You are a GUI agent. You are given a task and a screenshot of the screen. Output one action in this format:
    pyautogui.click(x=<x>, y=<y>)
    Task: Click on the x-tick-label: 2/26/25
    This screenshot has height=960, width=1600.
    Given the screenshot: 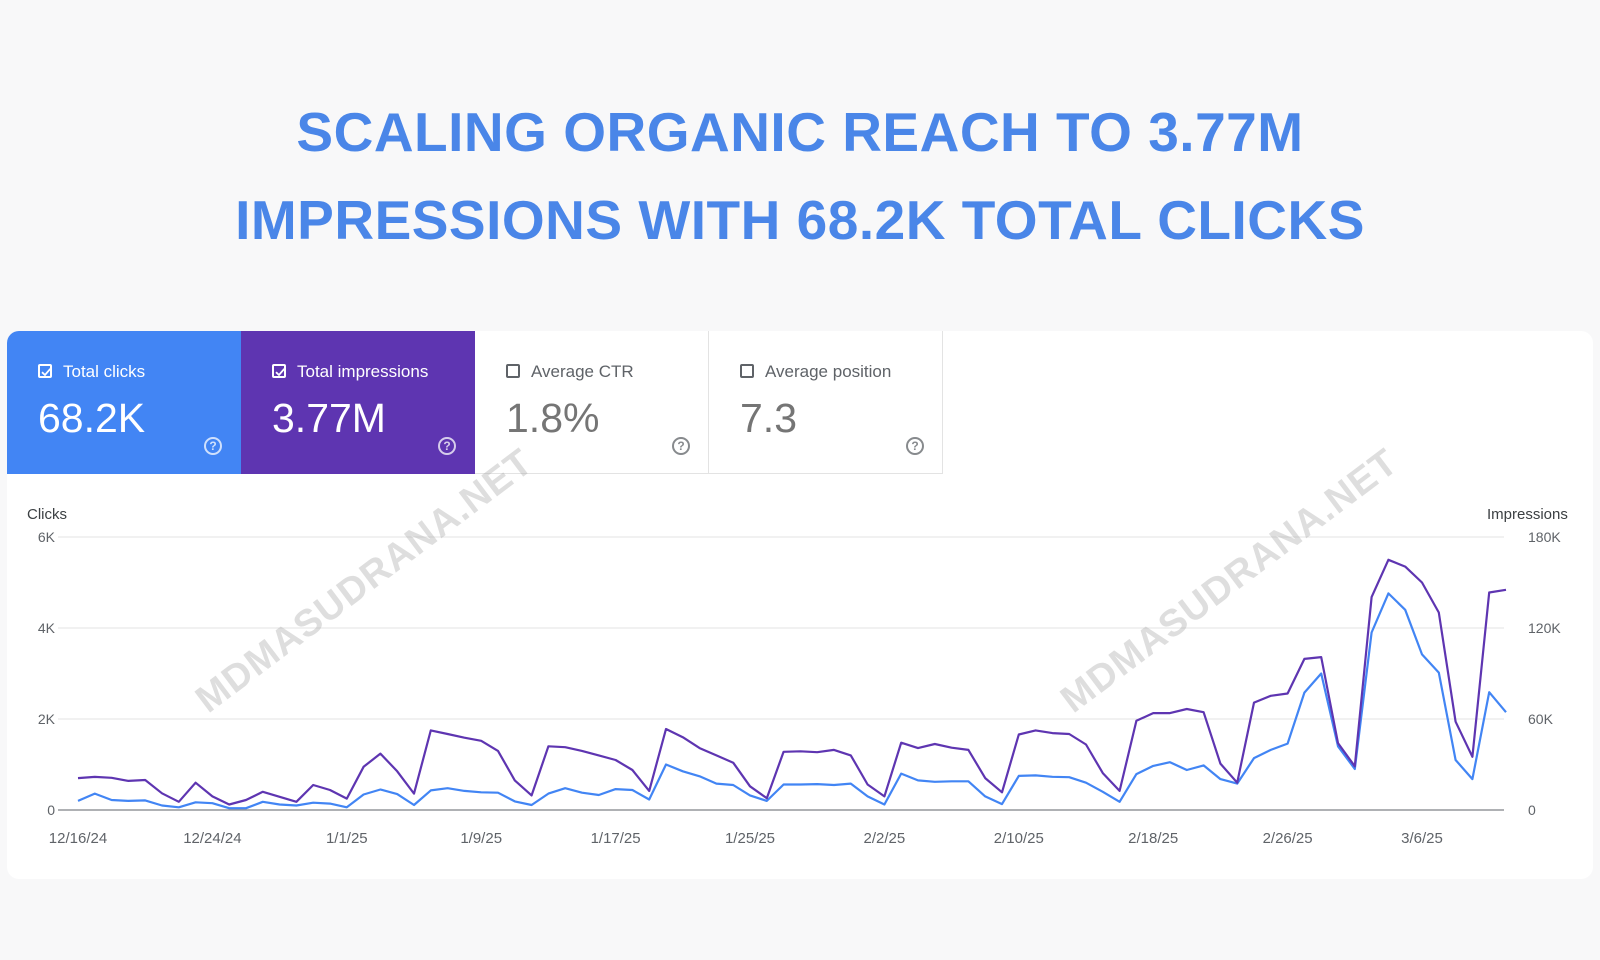 What is the action you would take?
    pyautogui.click(x=1288, y=838)
    